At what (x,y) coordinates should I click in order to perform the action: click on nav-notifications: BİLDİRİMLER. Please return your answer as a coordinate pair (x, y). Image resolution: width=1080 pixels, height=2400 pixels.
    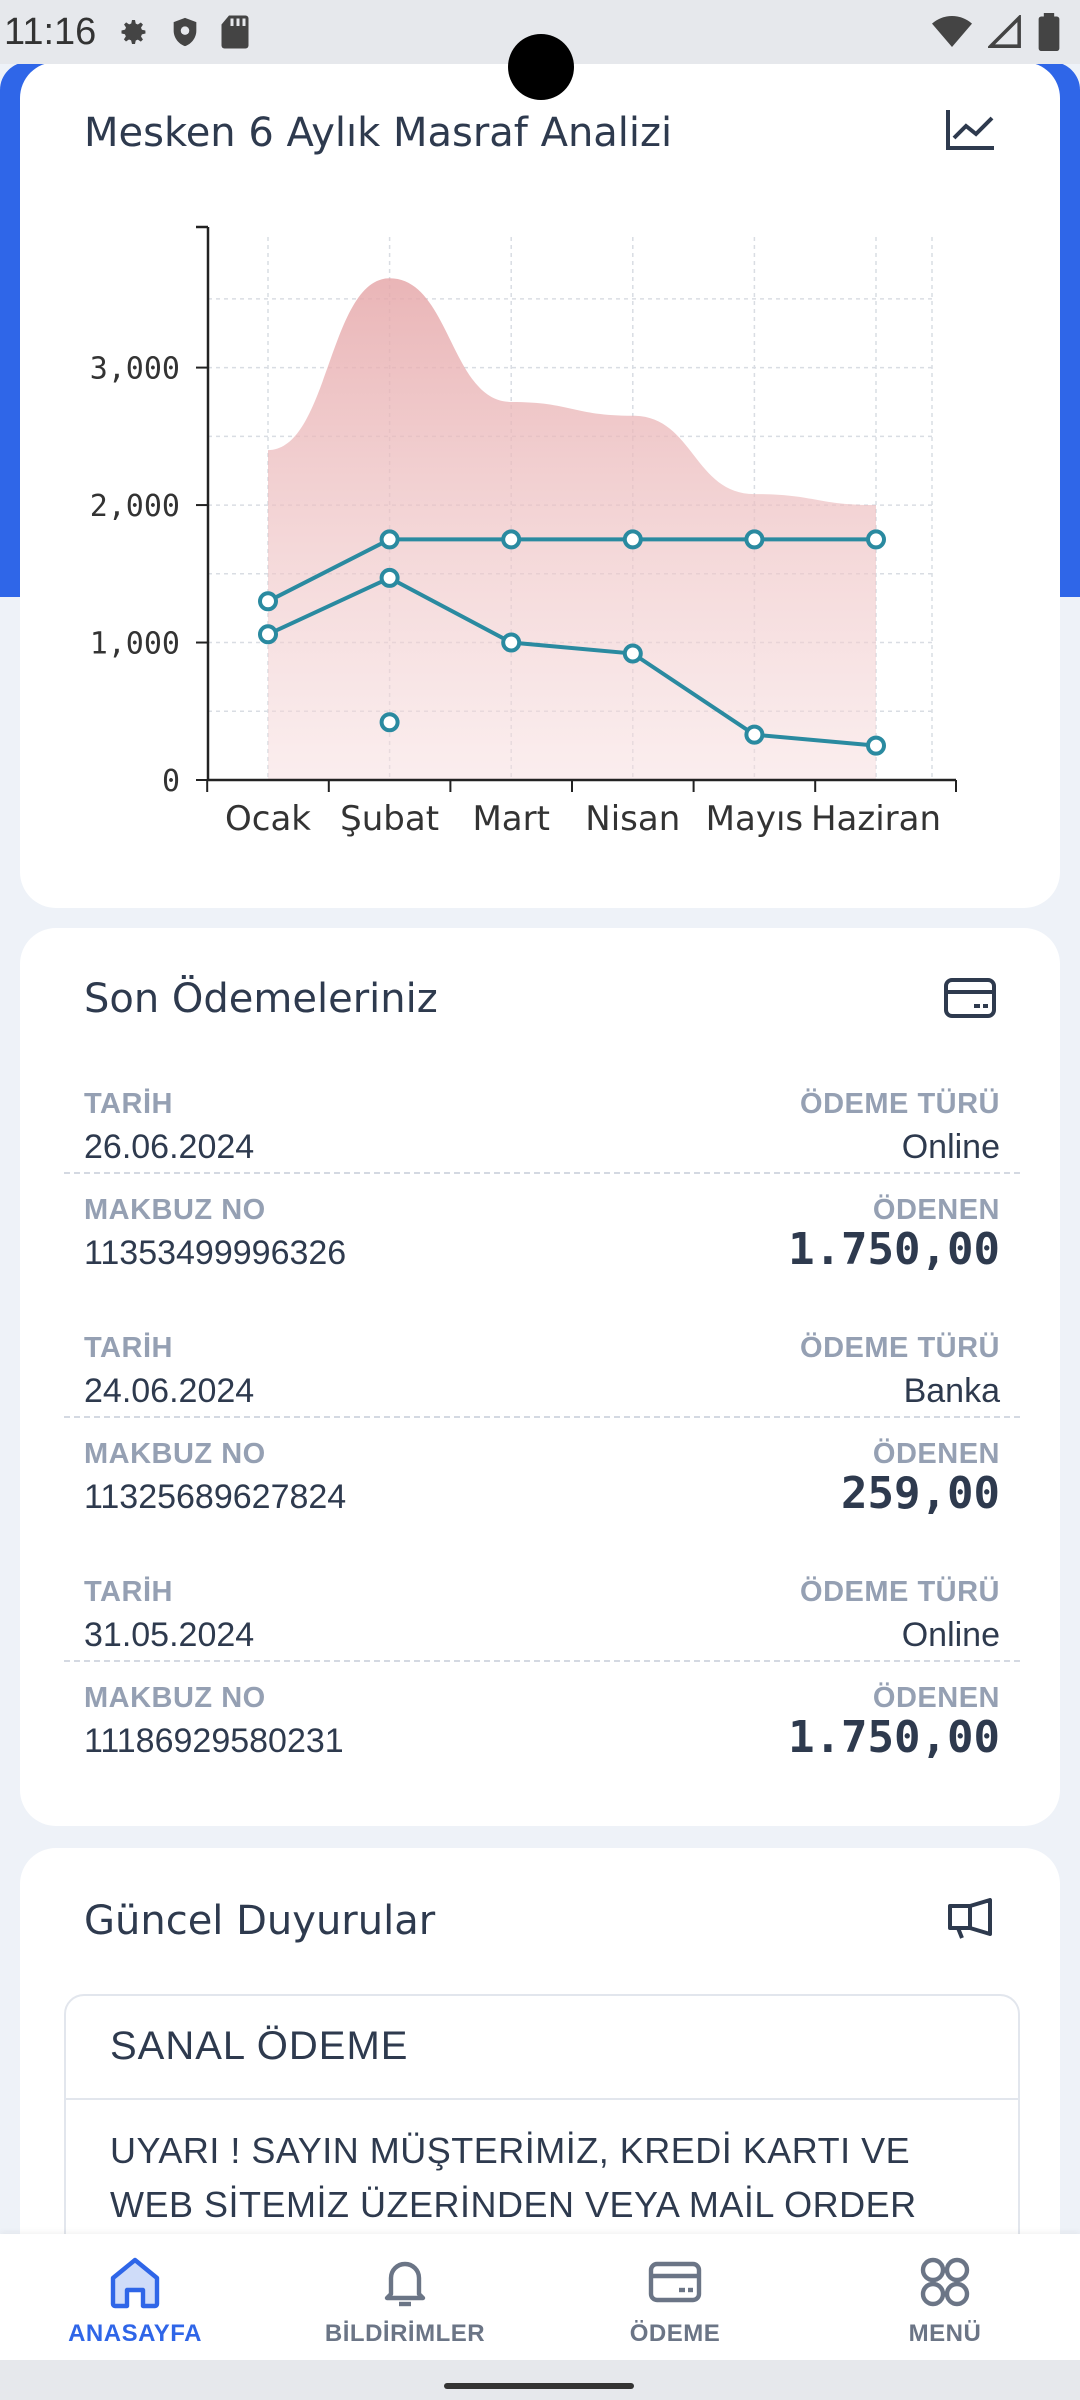
    Looking at the image, I should click on (405, 2300).